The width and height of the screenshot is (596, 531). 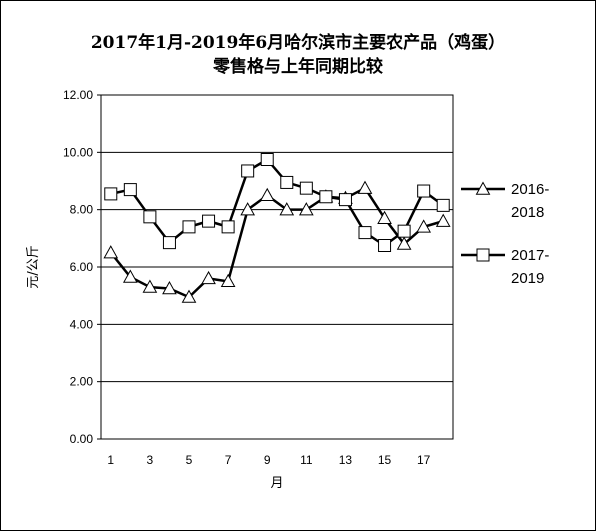 I want to click on x-tick-label: 3, so click(x=150, y=460).